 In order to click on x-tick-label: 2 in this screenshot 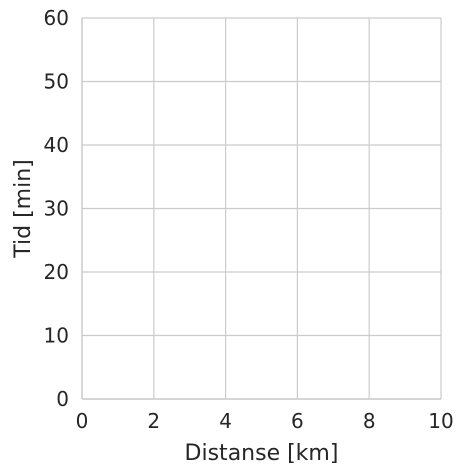, I will do `click(153, 421)`.